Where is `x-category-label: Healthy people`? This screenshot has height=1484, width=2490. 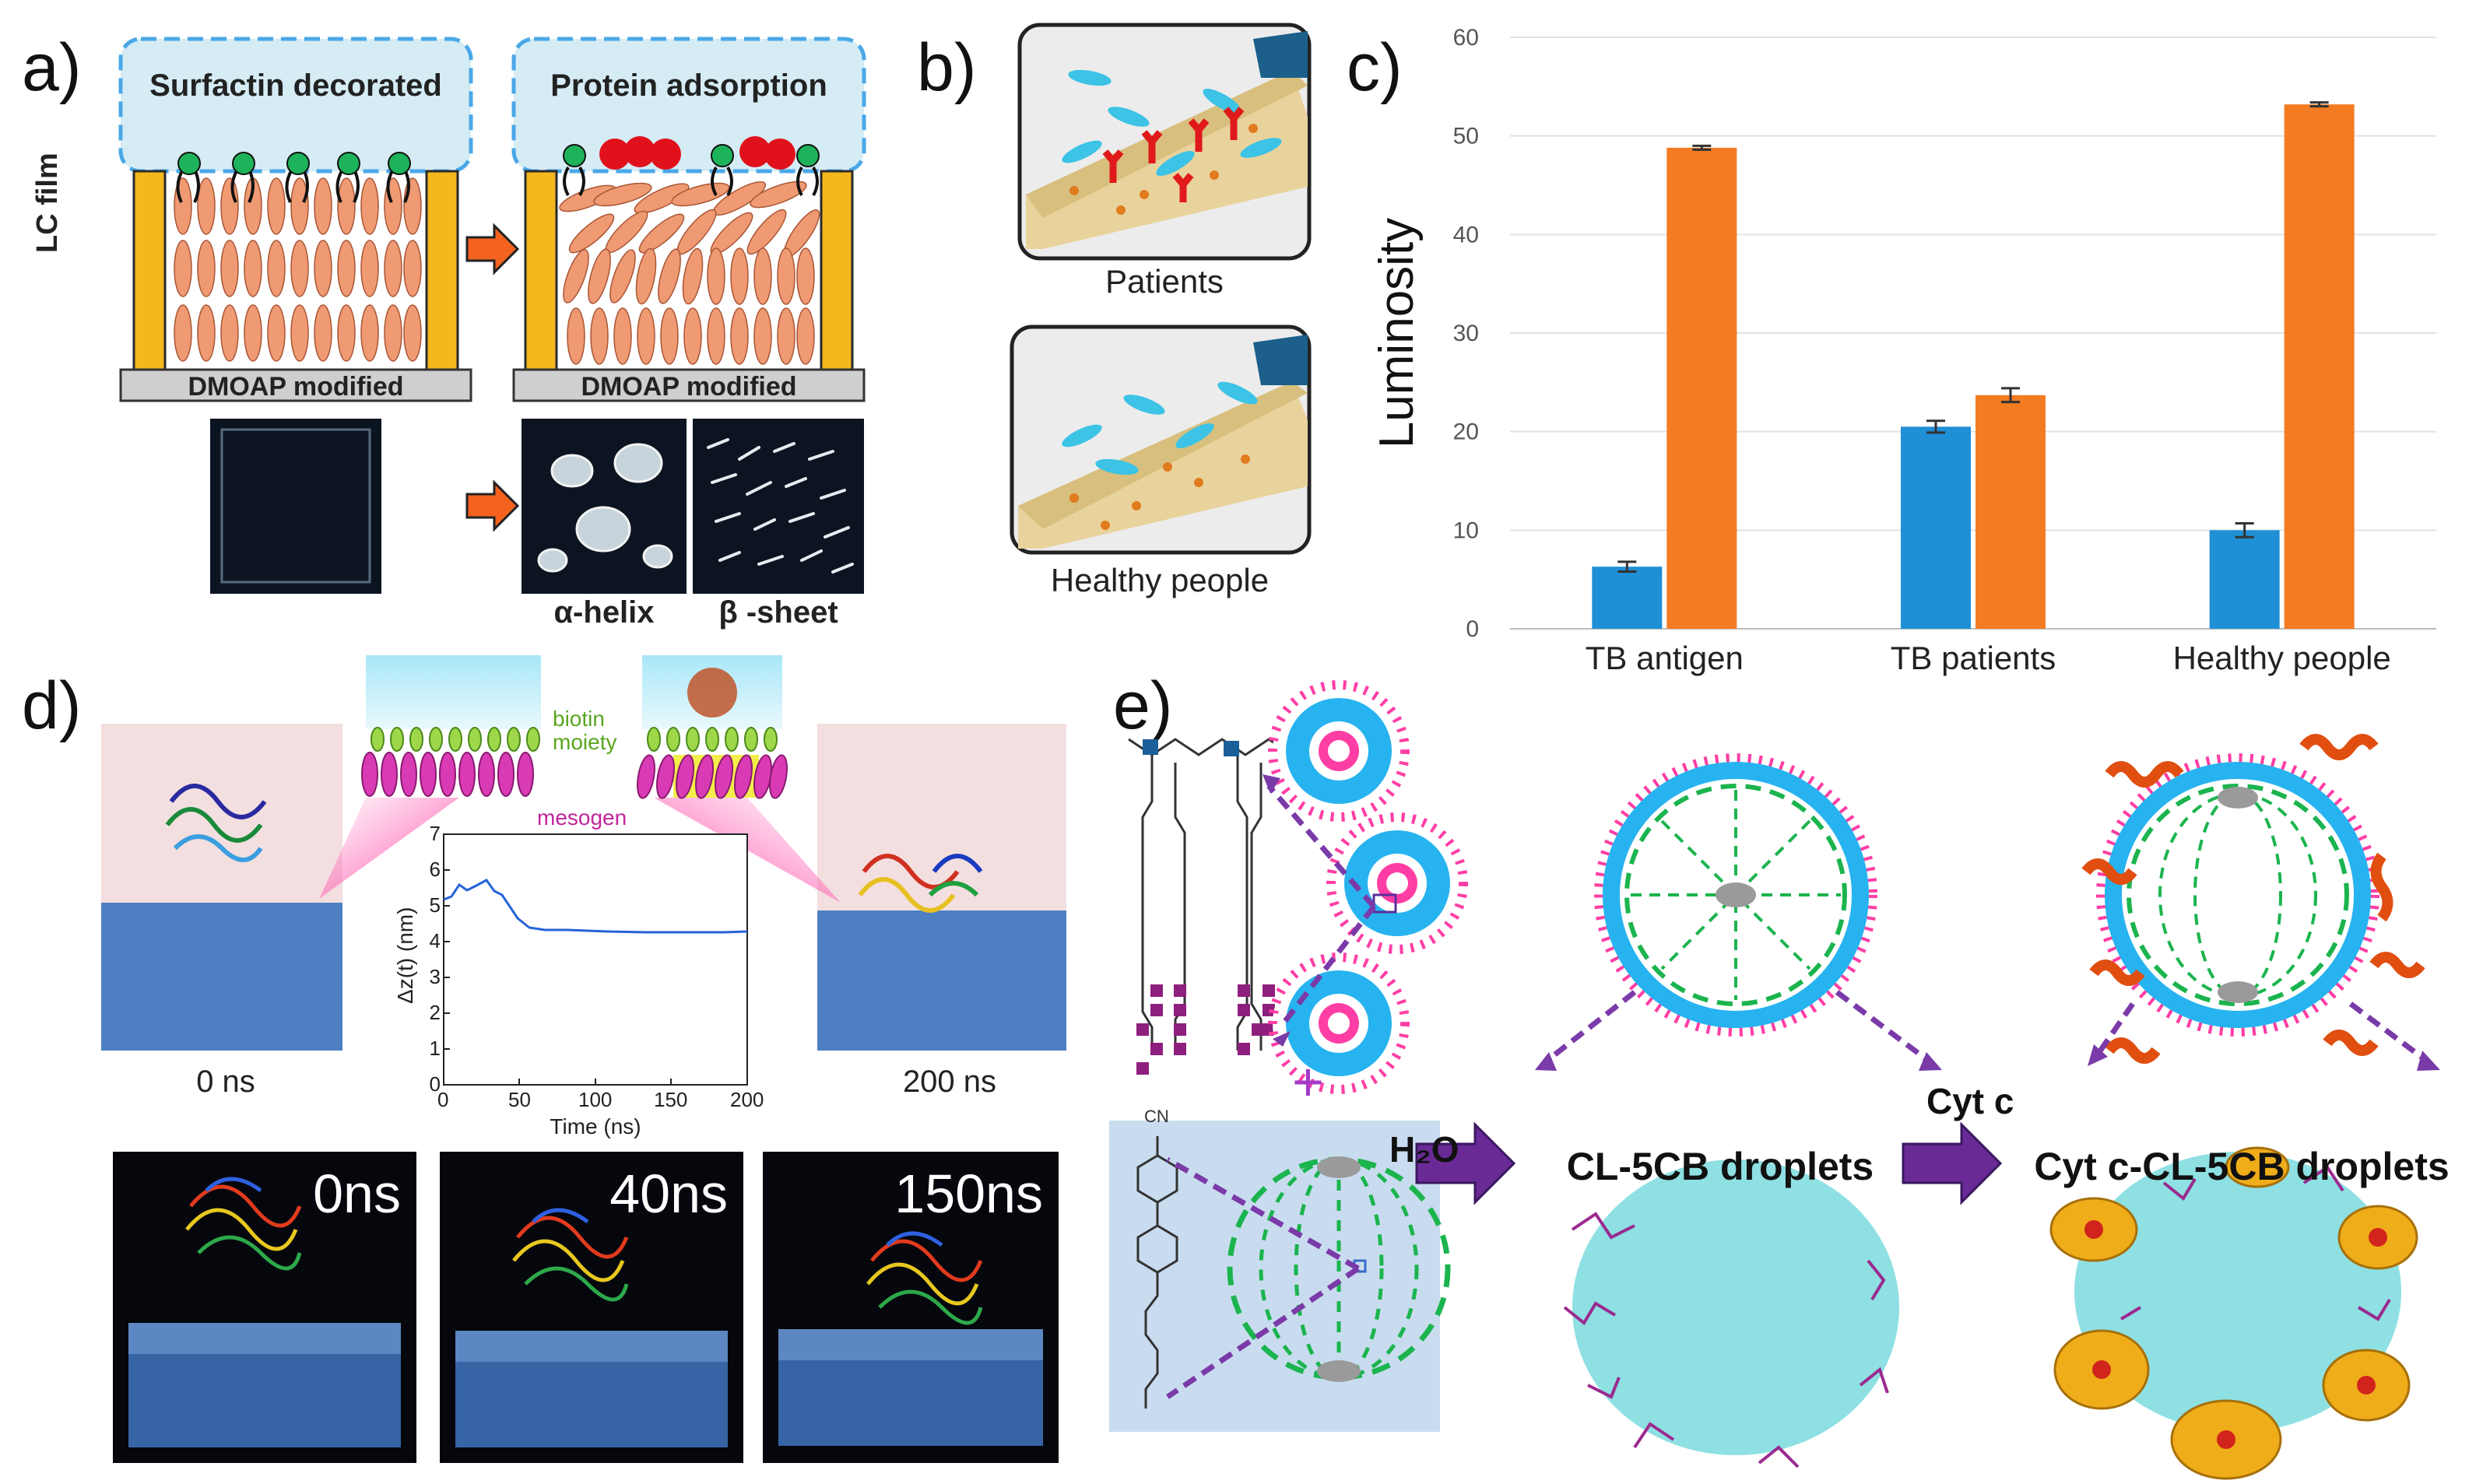
x-category-label: Healthy people is located at coordinates (2282, 658).